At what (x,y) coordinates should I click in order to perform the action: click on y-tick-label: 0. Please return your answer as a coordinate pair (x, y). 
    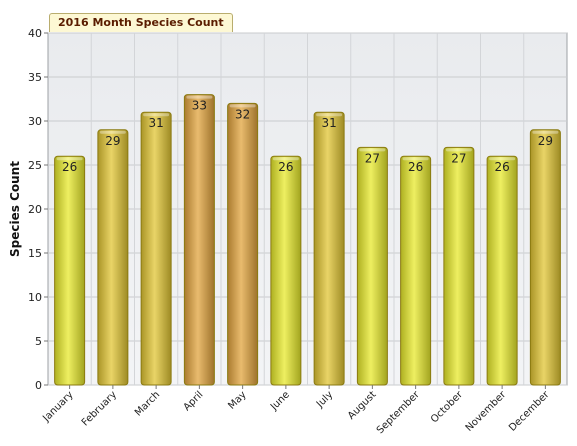
    Looking at the image, I should click on (38, 385).